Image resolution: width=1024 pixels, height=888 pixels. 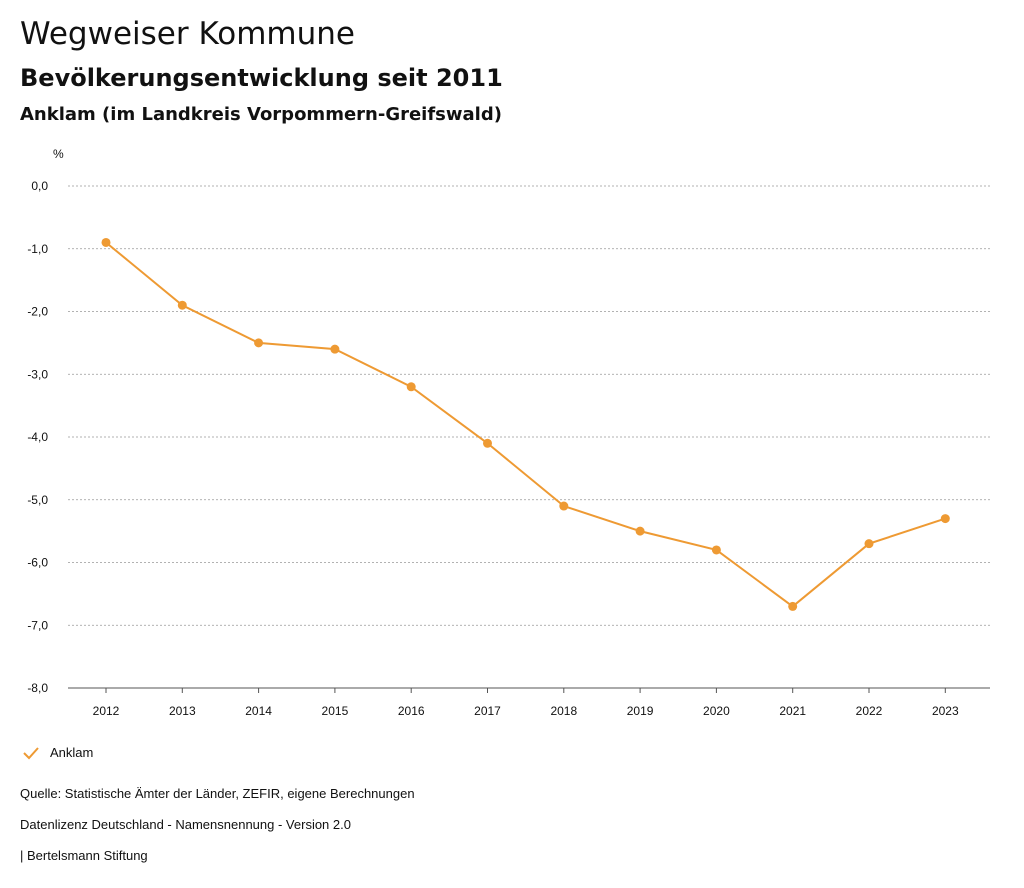 What do you see at coordinates (716, 711) in the screenshot?
I see `x-tick-label: 2020` at bounding box center [716, 711].